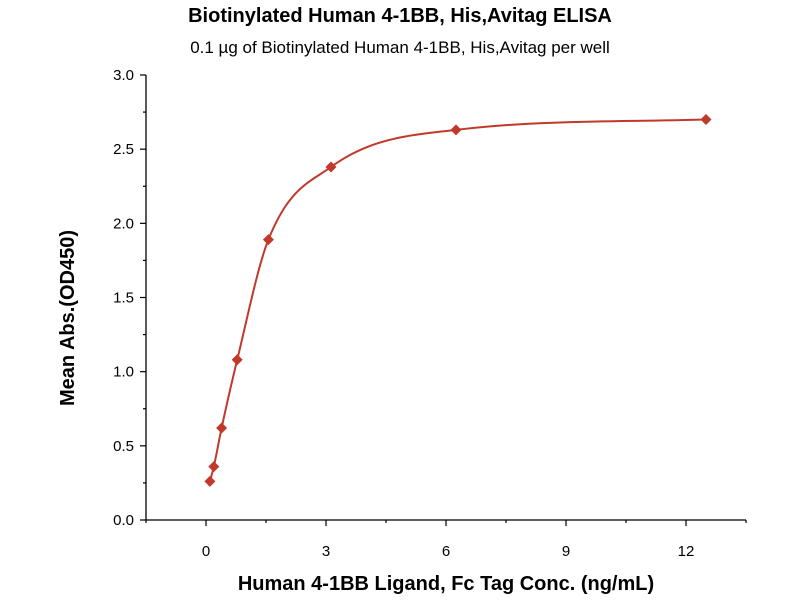 This screenshot has width=800, height=600. I want to click on y-axis-label: Mean Abs.(OD450), so click(68, 318).